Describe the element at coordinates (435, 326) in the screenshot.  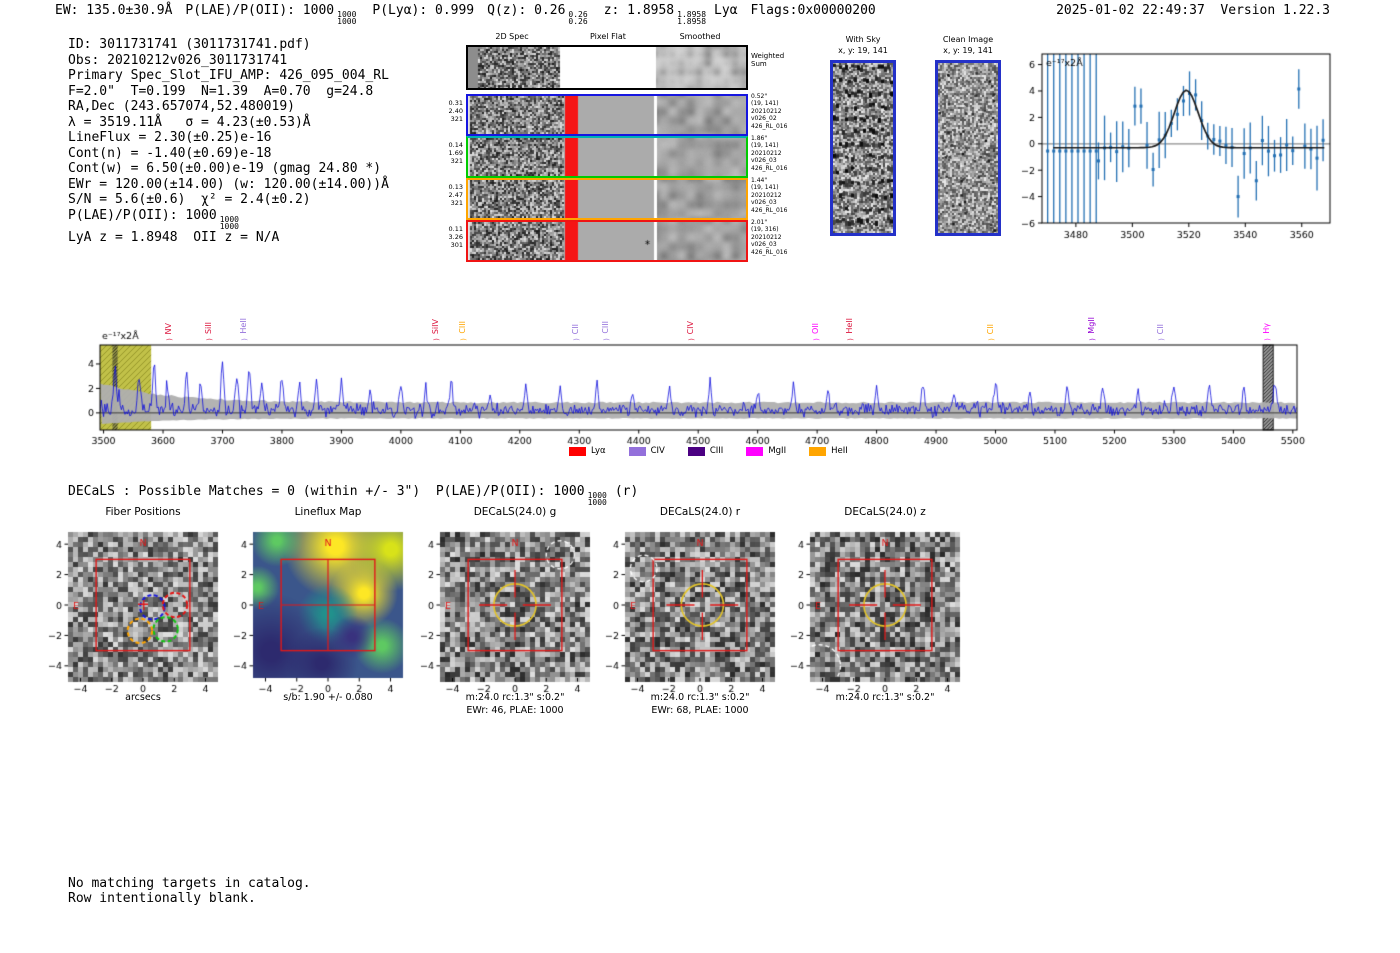
I see `spectral-line-name: SiIV` at that location.